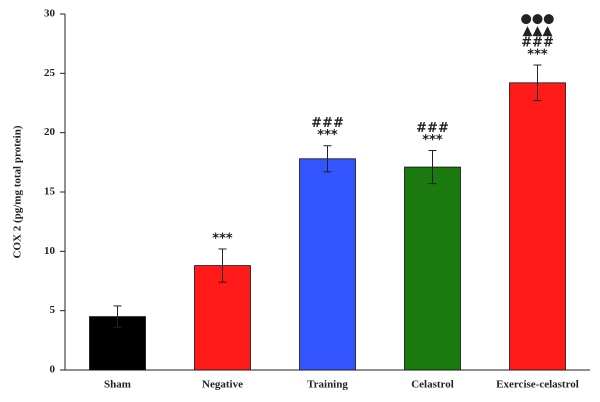 This screenshot has height=402, width=600. I want to click on significance-mark: ▲▲▲, so click(538, 31).